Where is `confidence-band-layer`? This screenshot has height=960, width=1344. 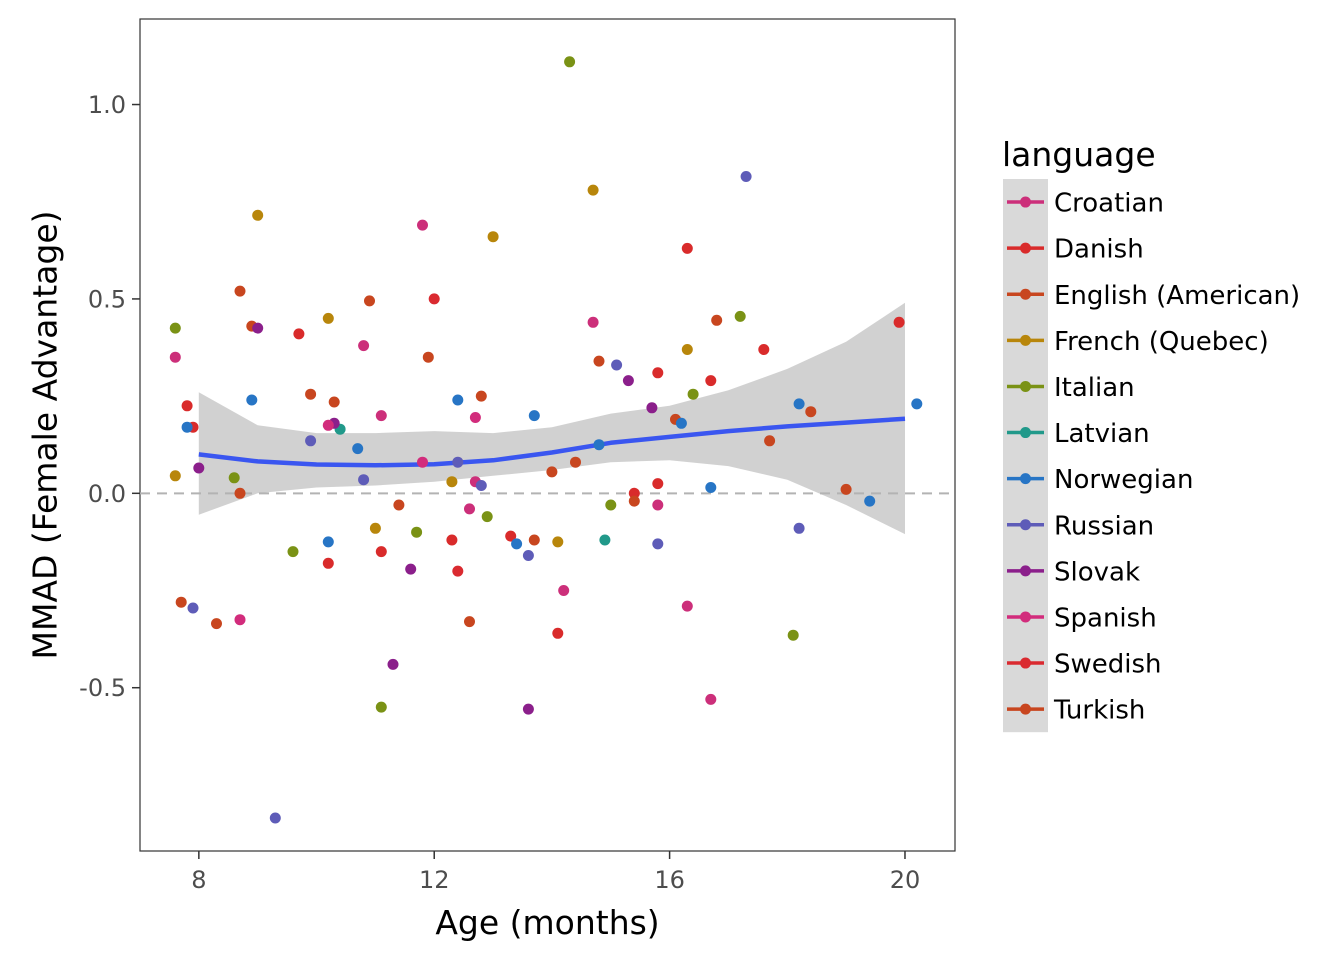
confidence-band-layer is located at coordinates (552, 418).